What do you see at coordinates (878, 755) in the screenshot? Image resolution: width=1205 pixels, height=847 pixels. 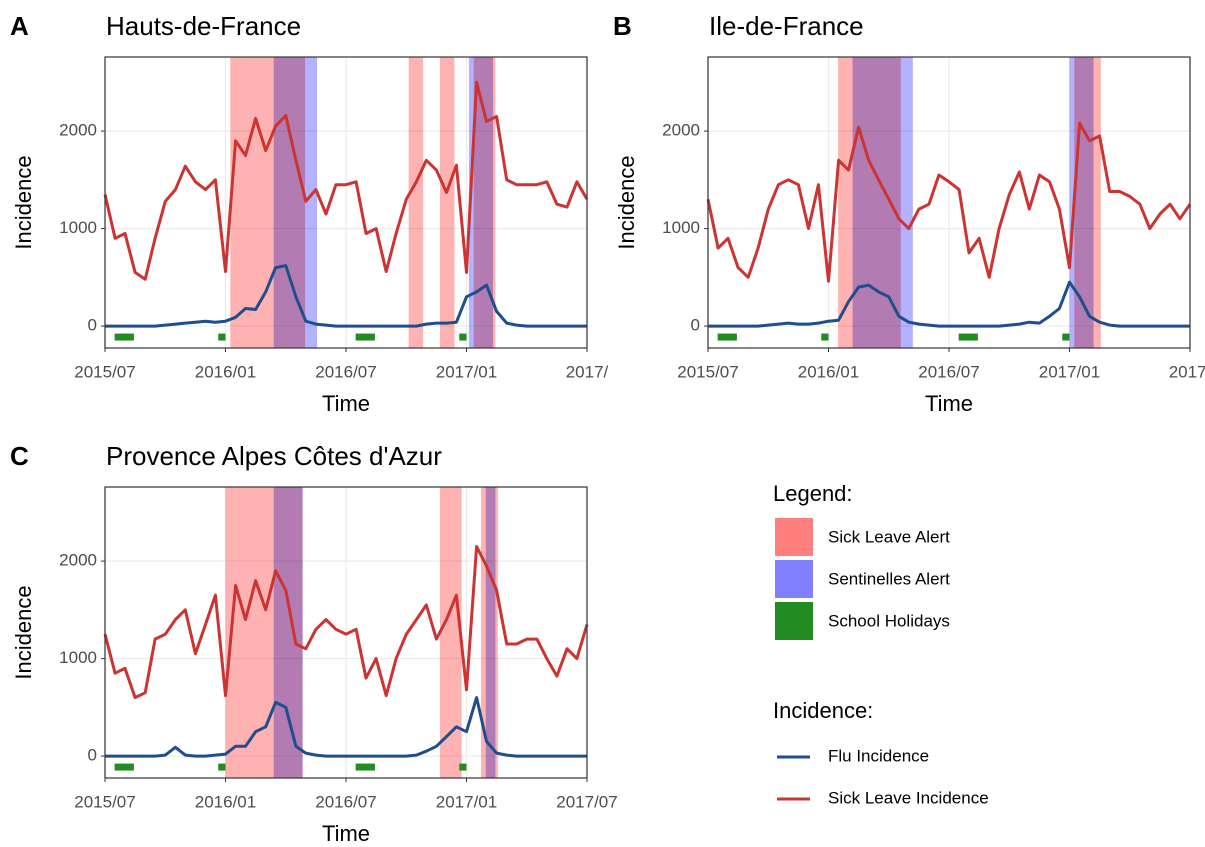 I see `legend-label: Flu Incidence` at bounding box center [878, 755].